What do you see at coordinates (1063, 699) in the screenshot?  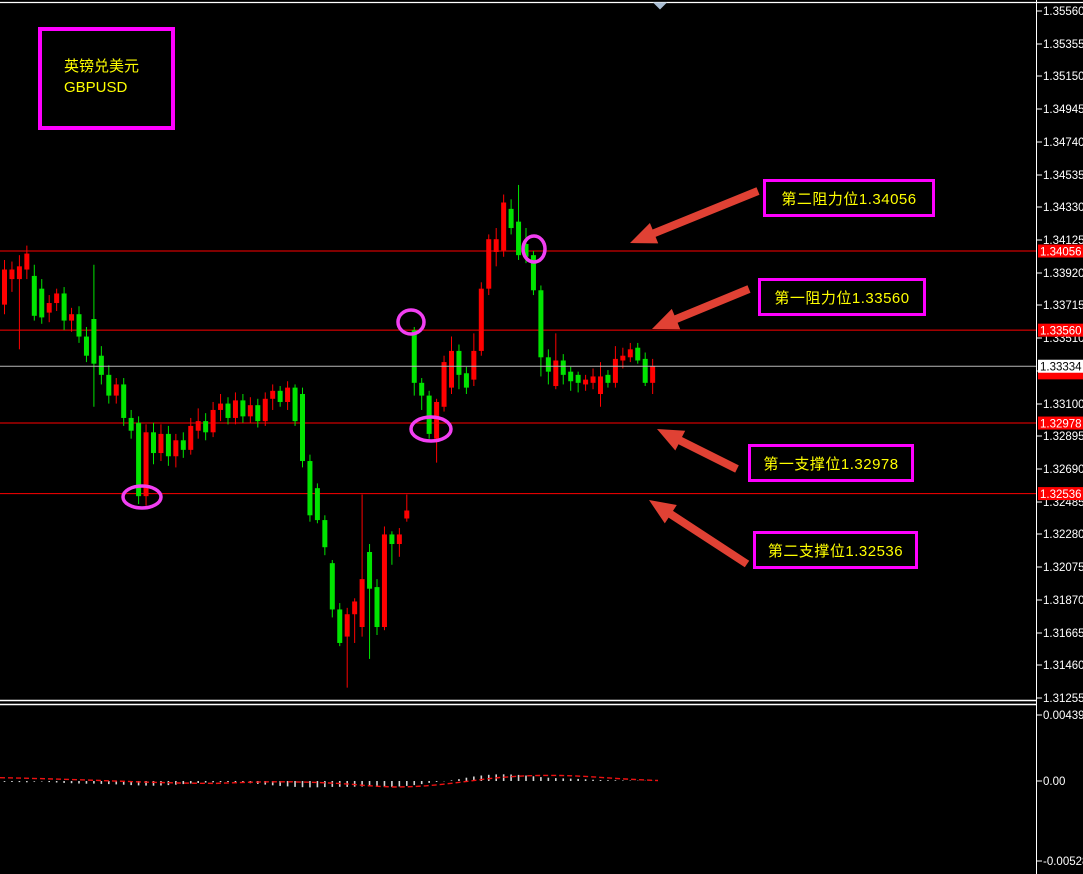 I see `svg-text: 1.31255` at bounding box center [1063, 699].